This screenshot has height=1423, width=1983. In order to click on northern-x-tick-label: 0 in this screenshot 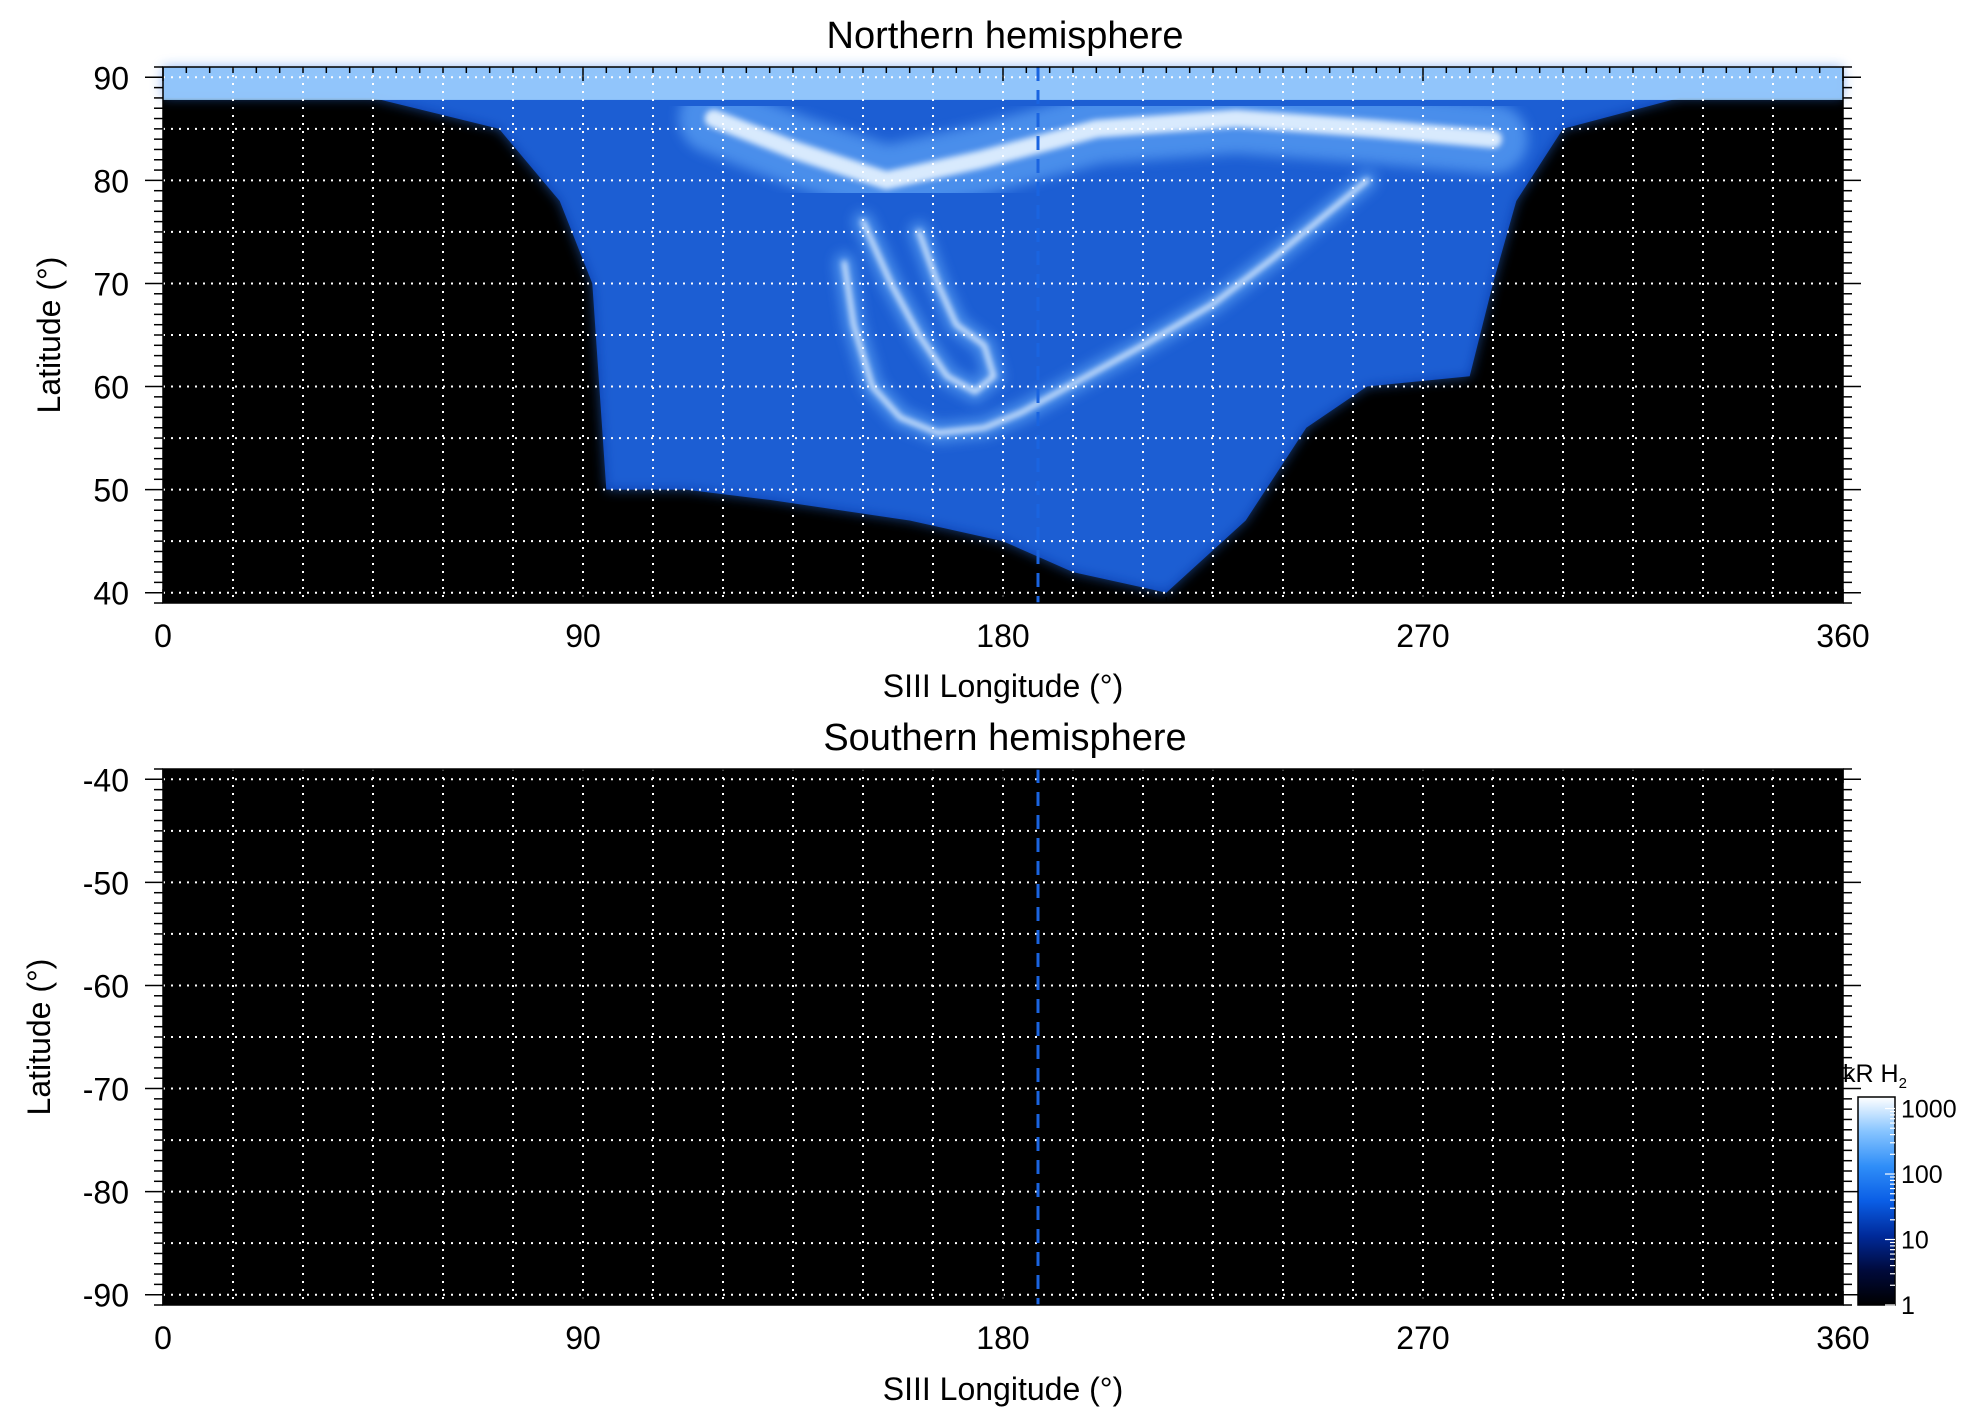, I will do `click(163, 636)`.